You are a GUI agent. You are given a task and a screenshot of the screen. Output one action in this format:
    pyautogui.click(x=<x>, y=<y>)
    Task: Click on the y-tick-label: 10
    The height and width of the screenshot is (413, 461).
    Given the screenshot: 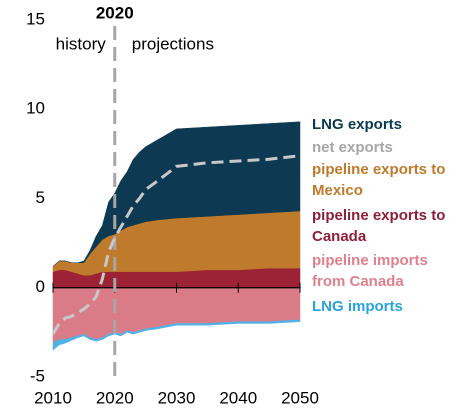 What is the action you would take?
    pyautogui.click(x=35, y=108)
    